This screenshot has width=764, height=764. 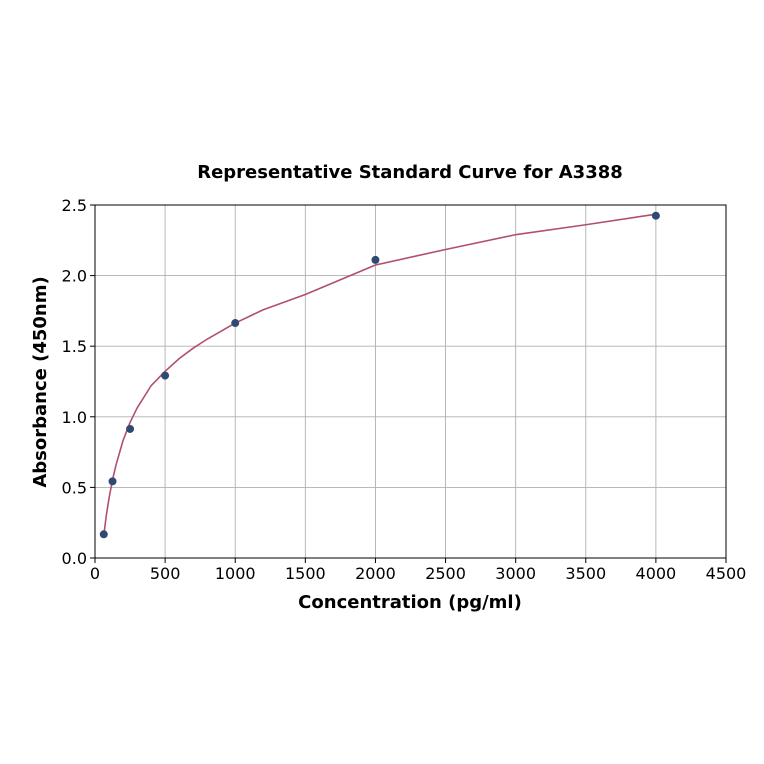 What do you see at coordinates (445, 573) in the screenshot?
I see `x-tick-label: 2500` at bounding box center [445, 573].